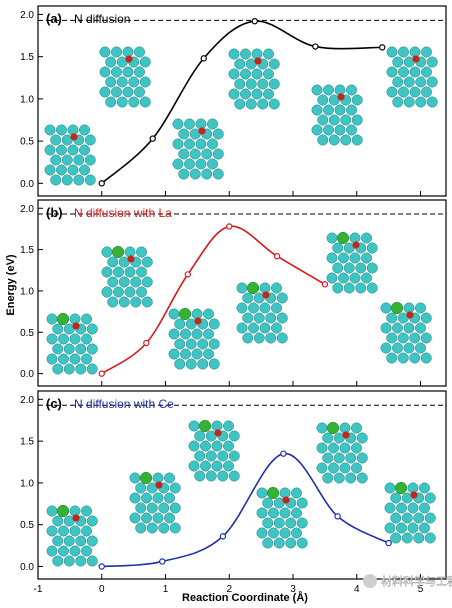 The image size is (452, 608). I want to click on x-tick-label: -1, so click(38, 589).